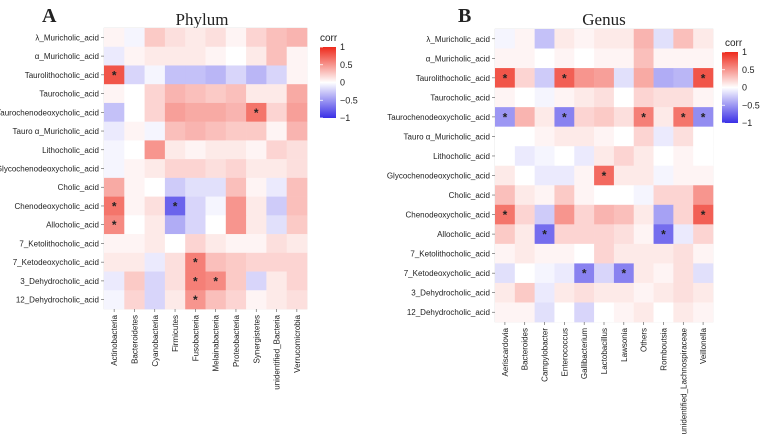 The width and height of the screenshot is (762, 439). What do you see at coordinates (59, 243) in the screenshot?
I see `phylum-y-tick-label: 7_Ketolithocholic_acid` at bounding box center [59, 243].